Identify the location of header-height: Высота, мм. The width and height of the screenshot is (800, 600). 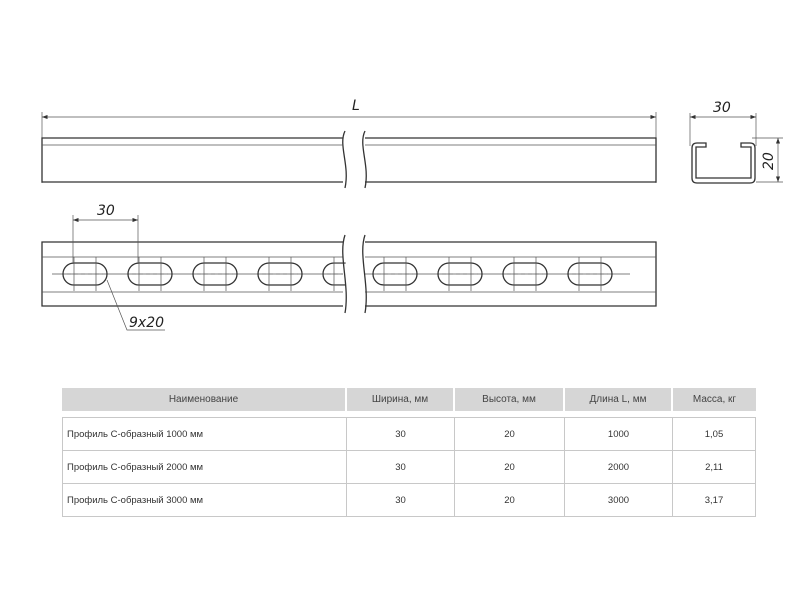
(510, 399).